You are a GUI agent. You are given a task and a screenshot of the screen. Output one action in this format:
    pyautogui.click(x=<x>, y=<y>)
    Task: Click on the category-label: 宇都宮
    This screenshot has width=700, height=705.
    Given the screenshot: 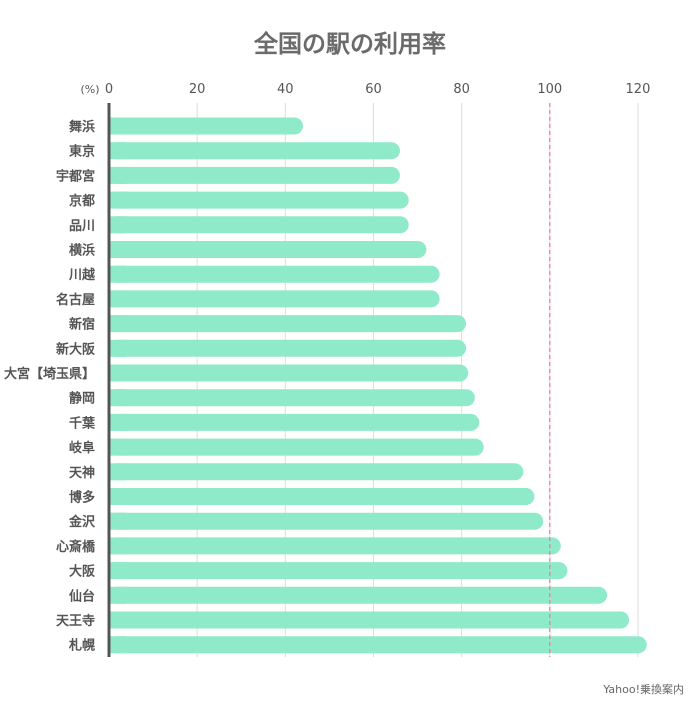 What is the action you would take?
    pyautogui.click(x=75, y=176)
    